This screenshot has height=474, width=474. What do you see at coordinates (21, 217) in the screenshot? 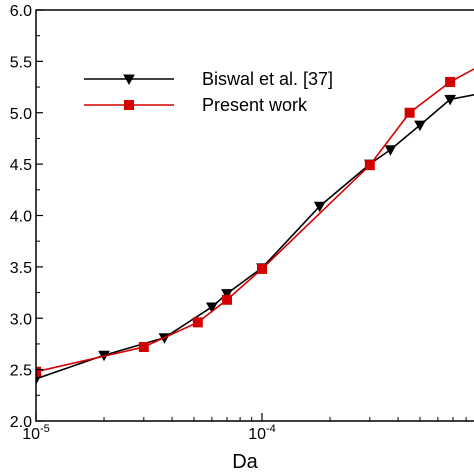
I see `y-tick-label: 4.0` at bounding box center [21, 217].